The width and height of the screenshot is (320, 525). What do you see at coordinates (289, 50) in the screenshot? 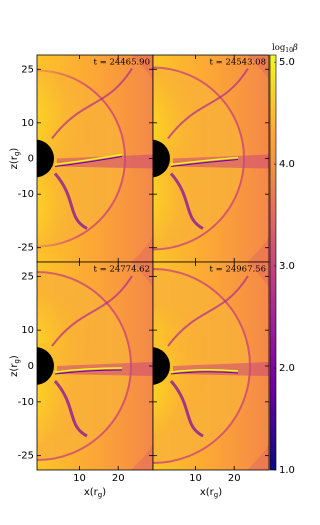
I see `label-sub: 10` at bounding box center [289, 50].